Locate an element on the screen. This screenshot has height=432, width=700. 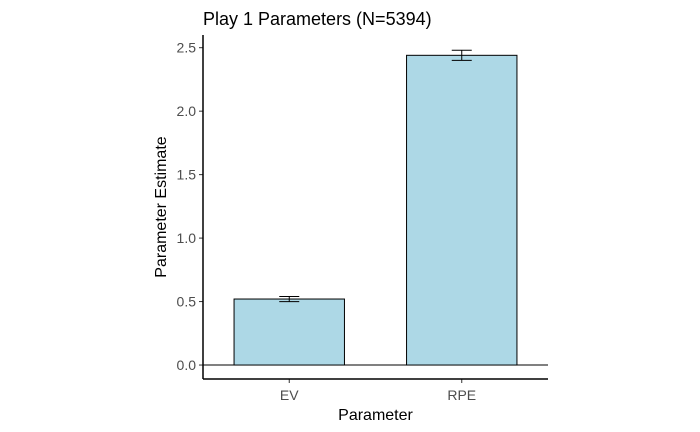
y-axis-title: Parameter Estimate is located at coordinates (161, 206).